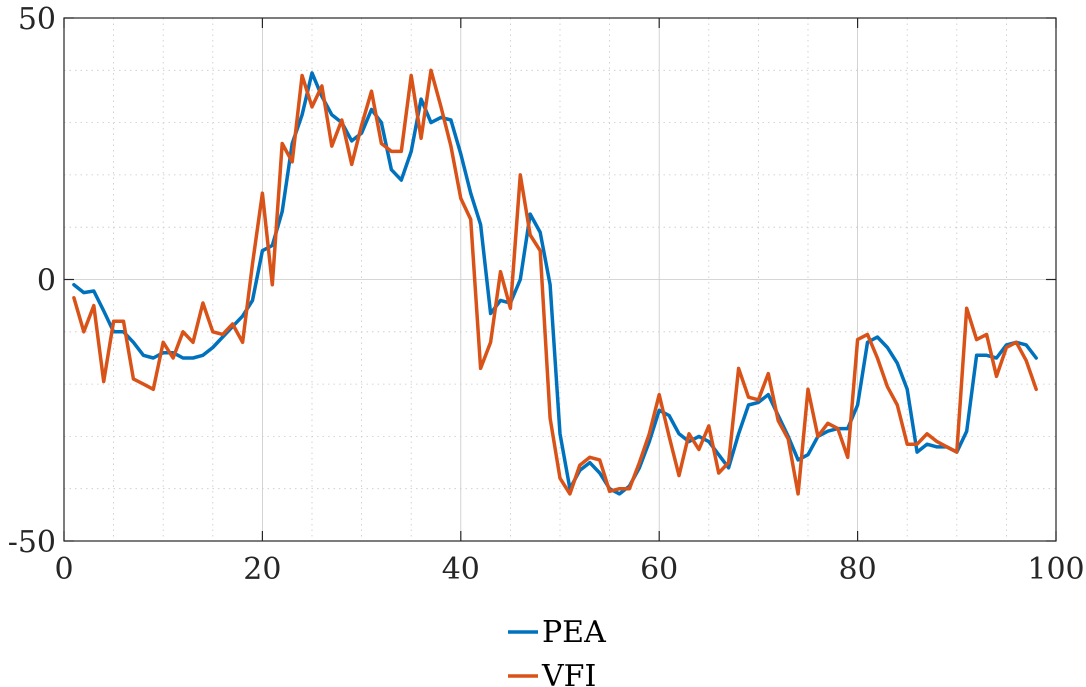 The image size is (1086, 687). What do you see at coordinates (461, 569) in the screenshot?
I see `x-tick-label: 40` at bounding box center [461, 569].